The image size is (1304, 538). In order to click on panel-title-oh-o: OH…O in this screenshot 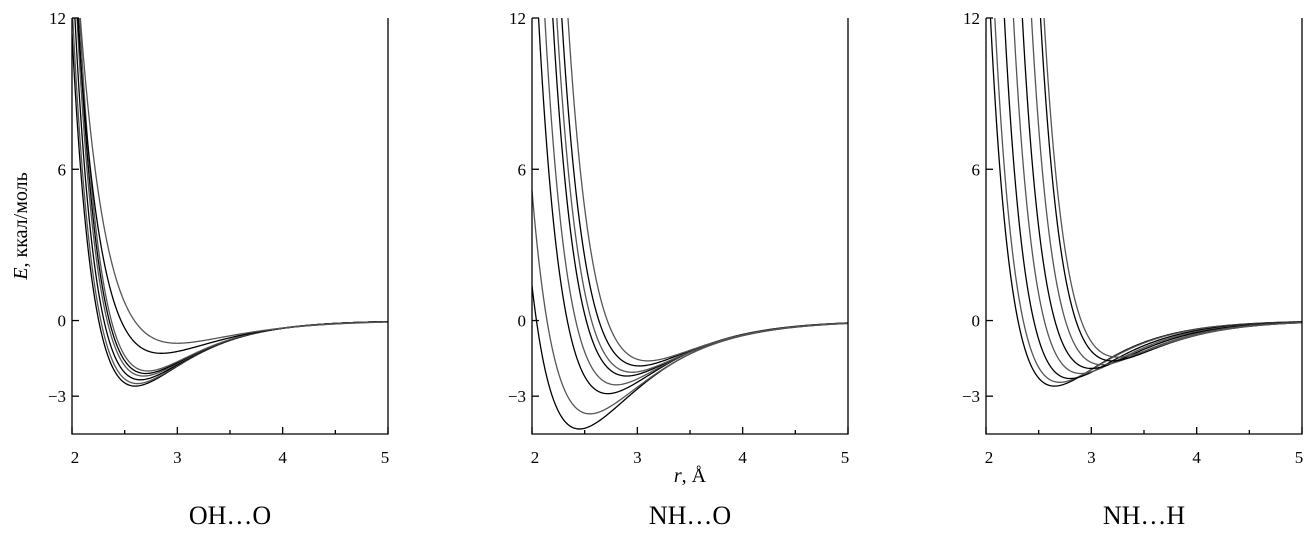, I will do `click(230, 515)`.